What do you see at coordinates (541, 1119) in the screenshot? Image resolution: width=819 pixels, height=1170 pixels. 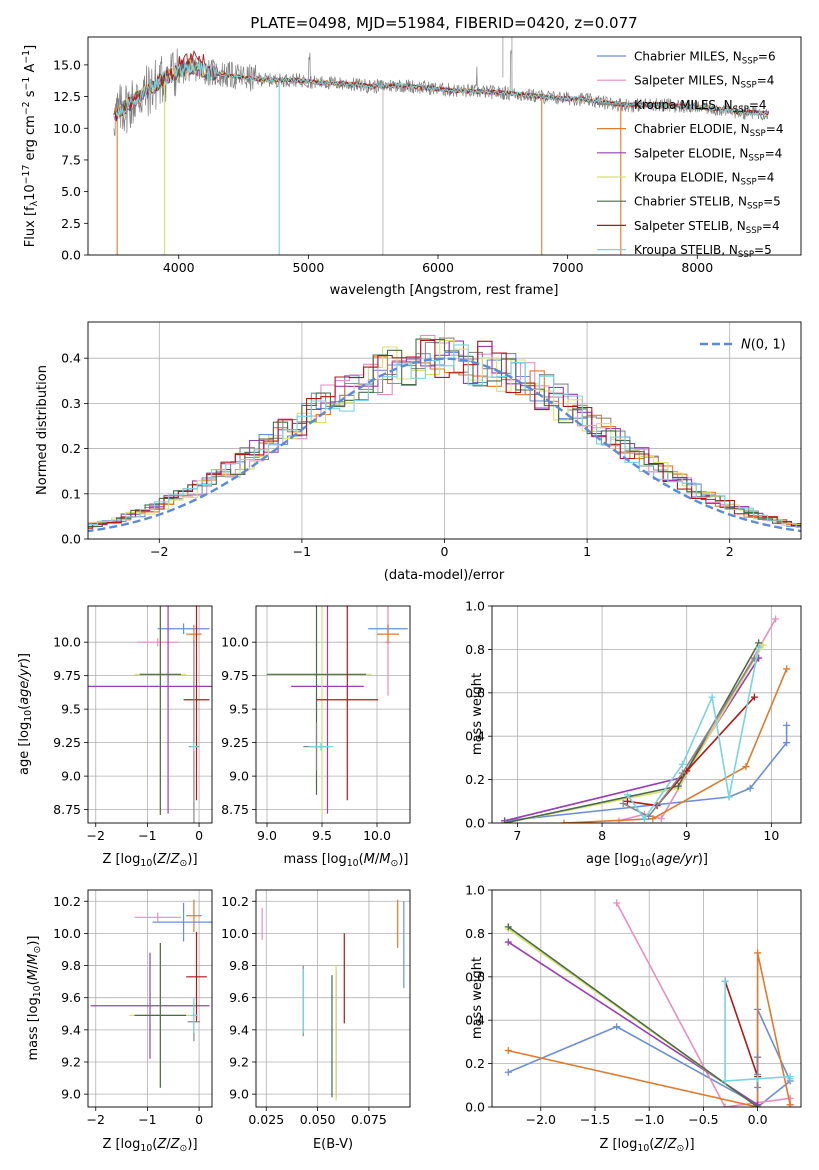 I see `x-tick-label: −2.0` at bounding box center [541, 1119].